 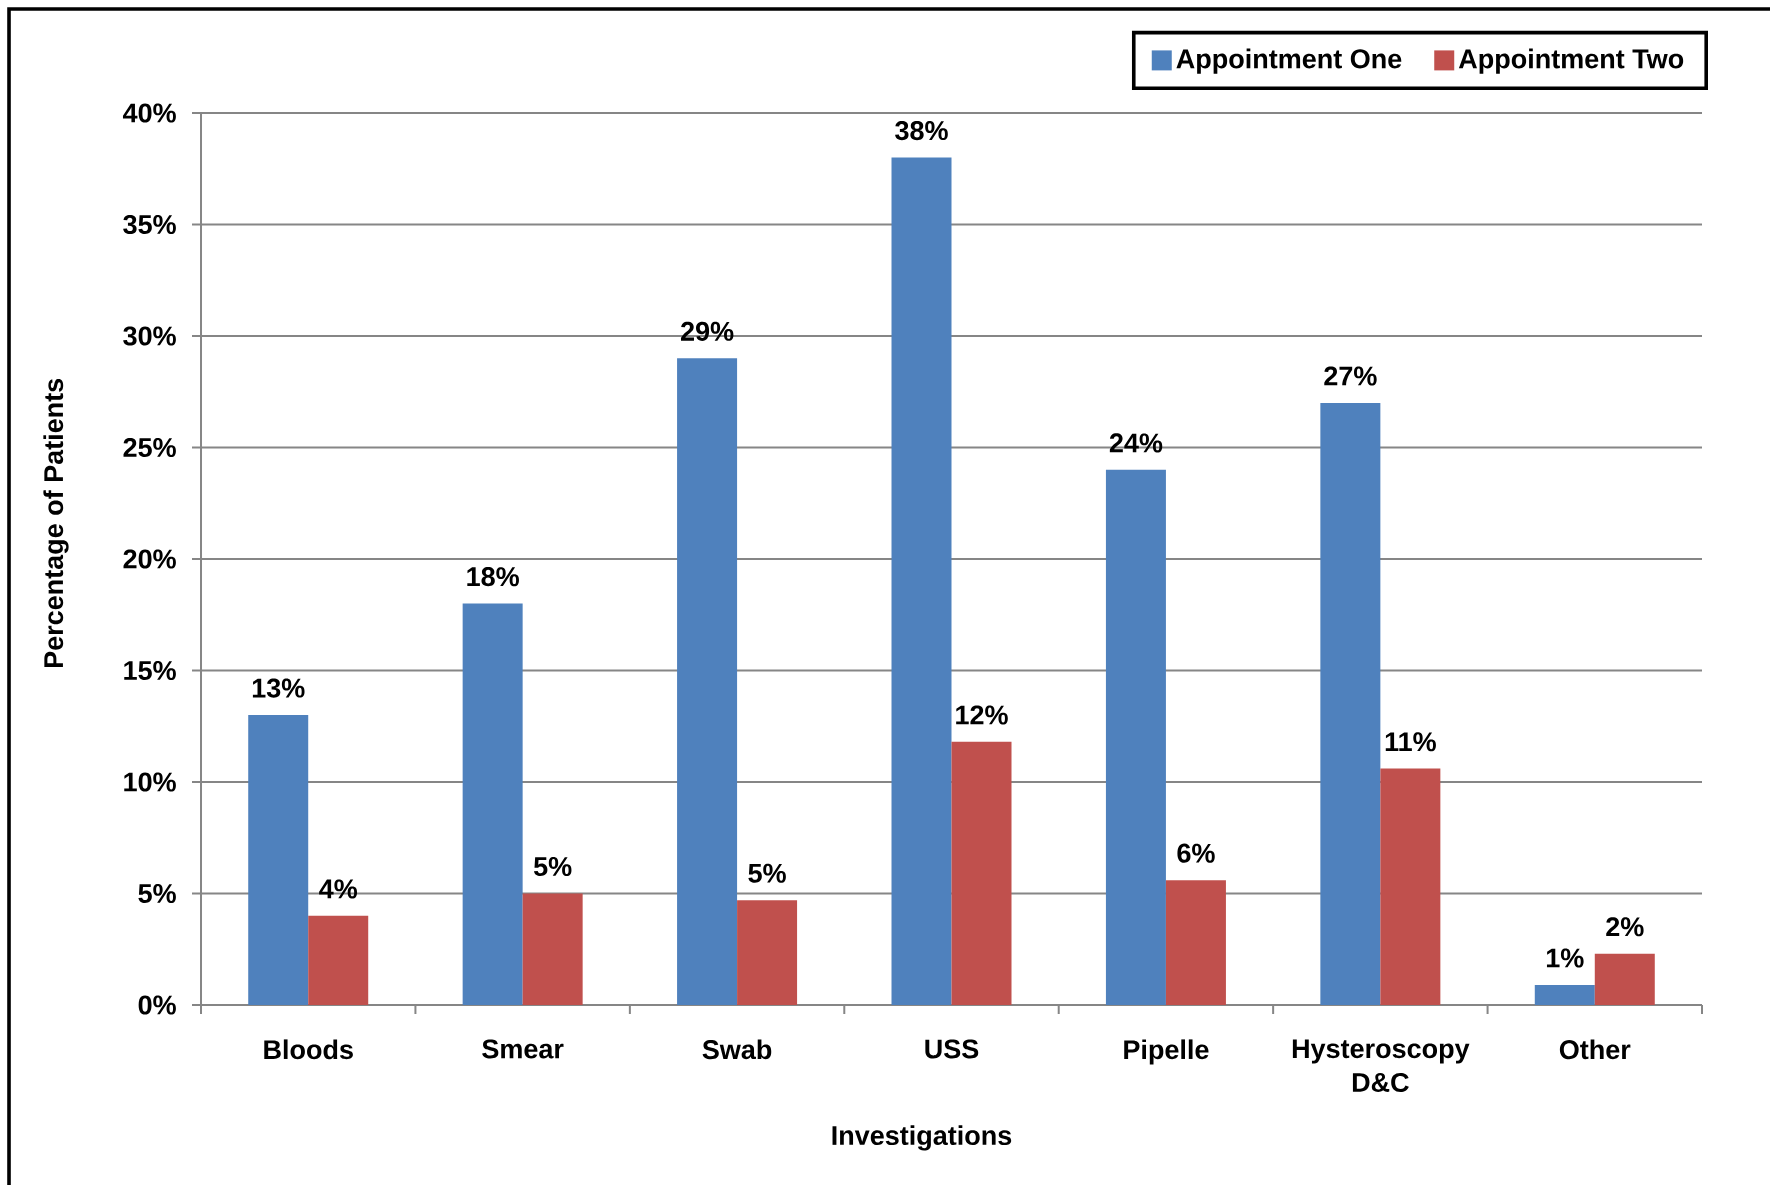 I want to click on y-tick-label: 30%, so click(x=149, y=336).